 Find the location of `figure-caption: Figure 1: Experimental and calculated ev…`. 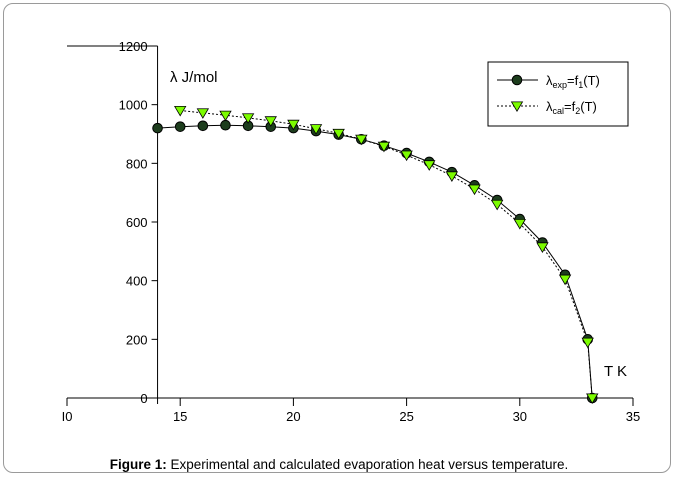

figure-caption: Figure 1: Experimental and calculated ev… is located at coordinates (339, 464).